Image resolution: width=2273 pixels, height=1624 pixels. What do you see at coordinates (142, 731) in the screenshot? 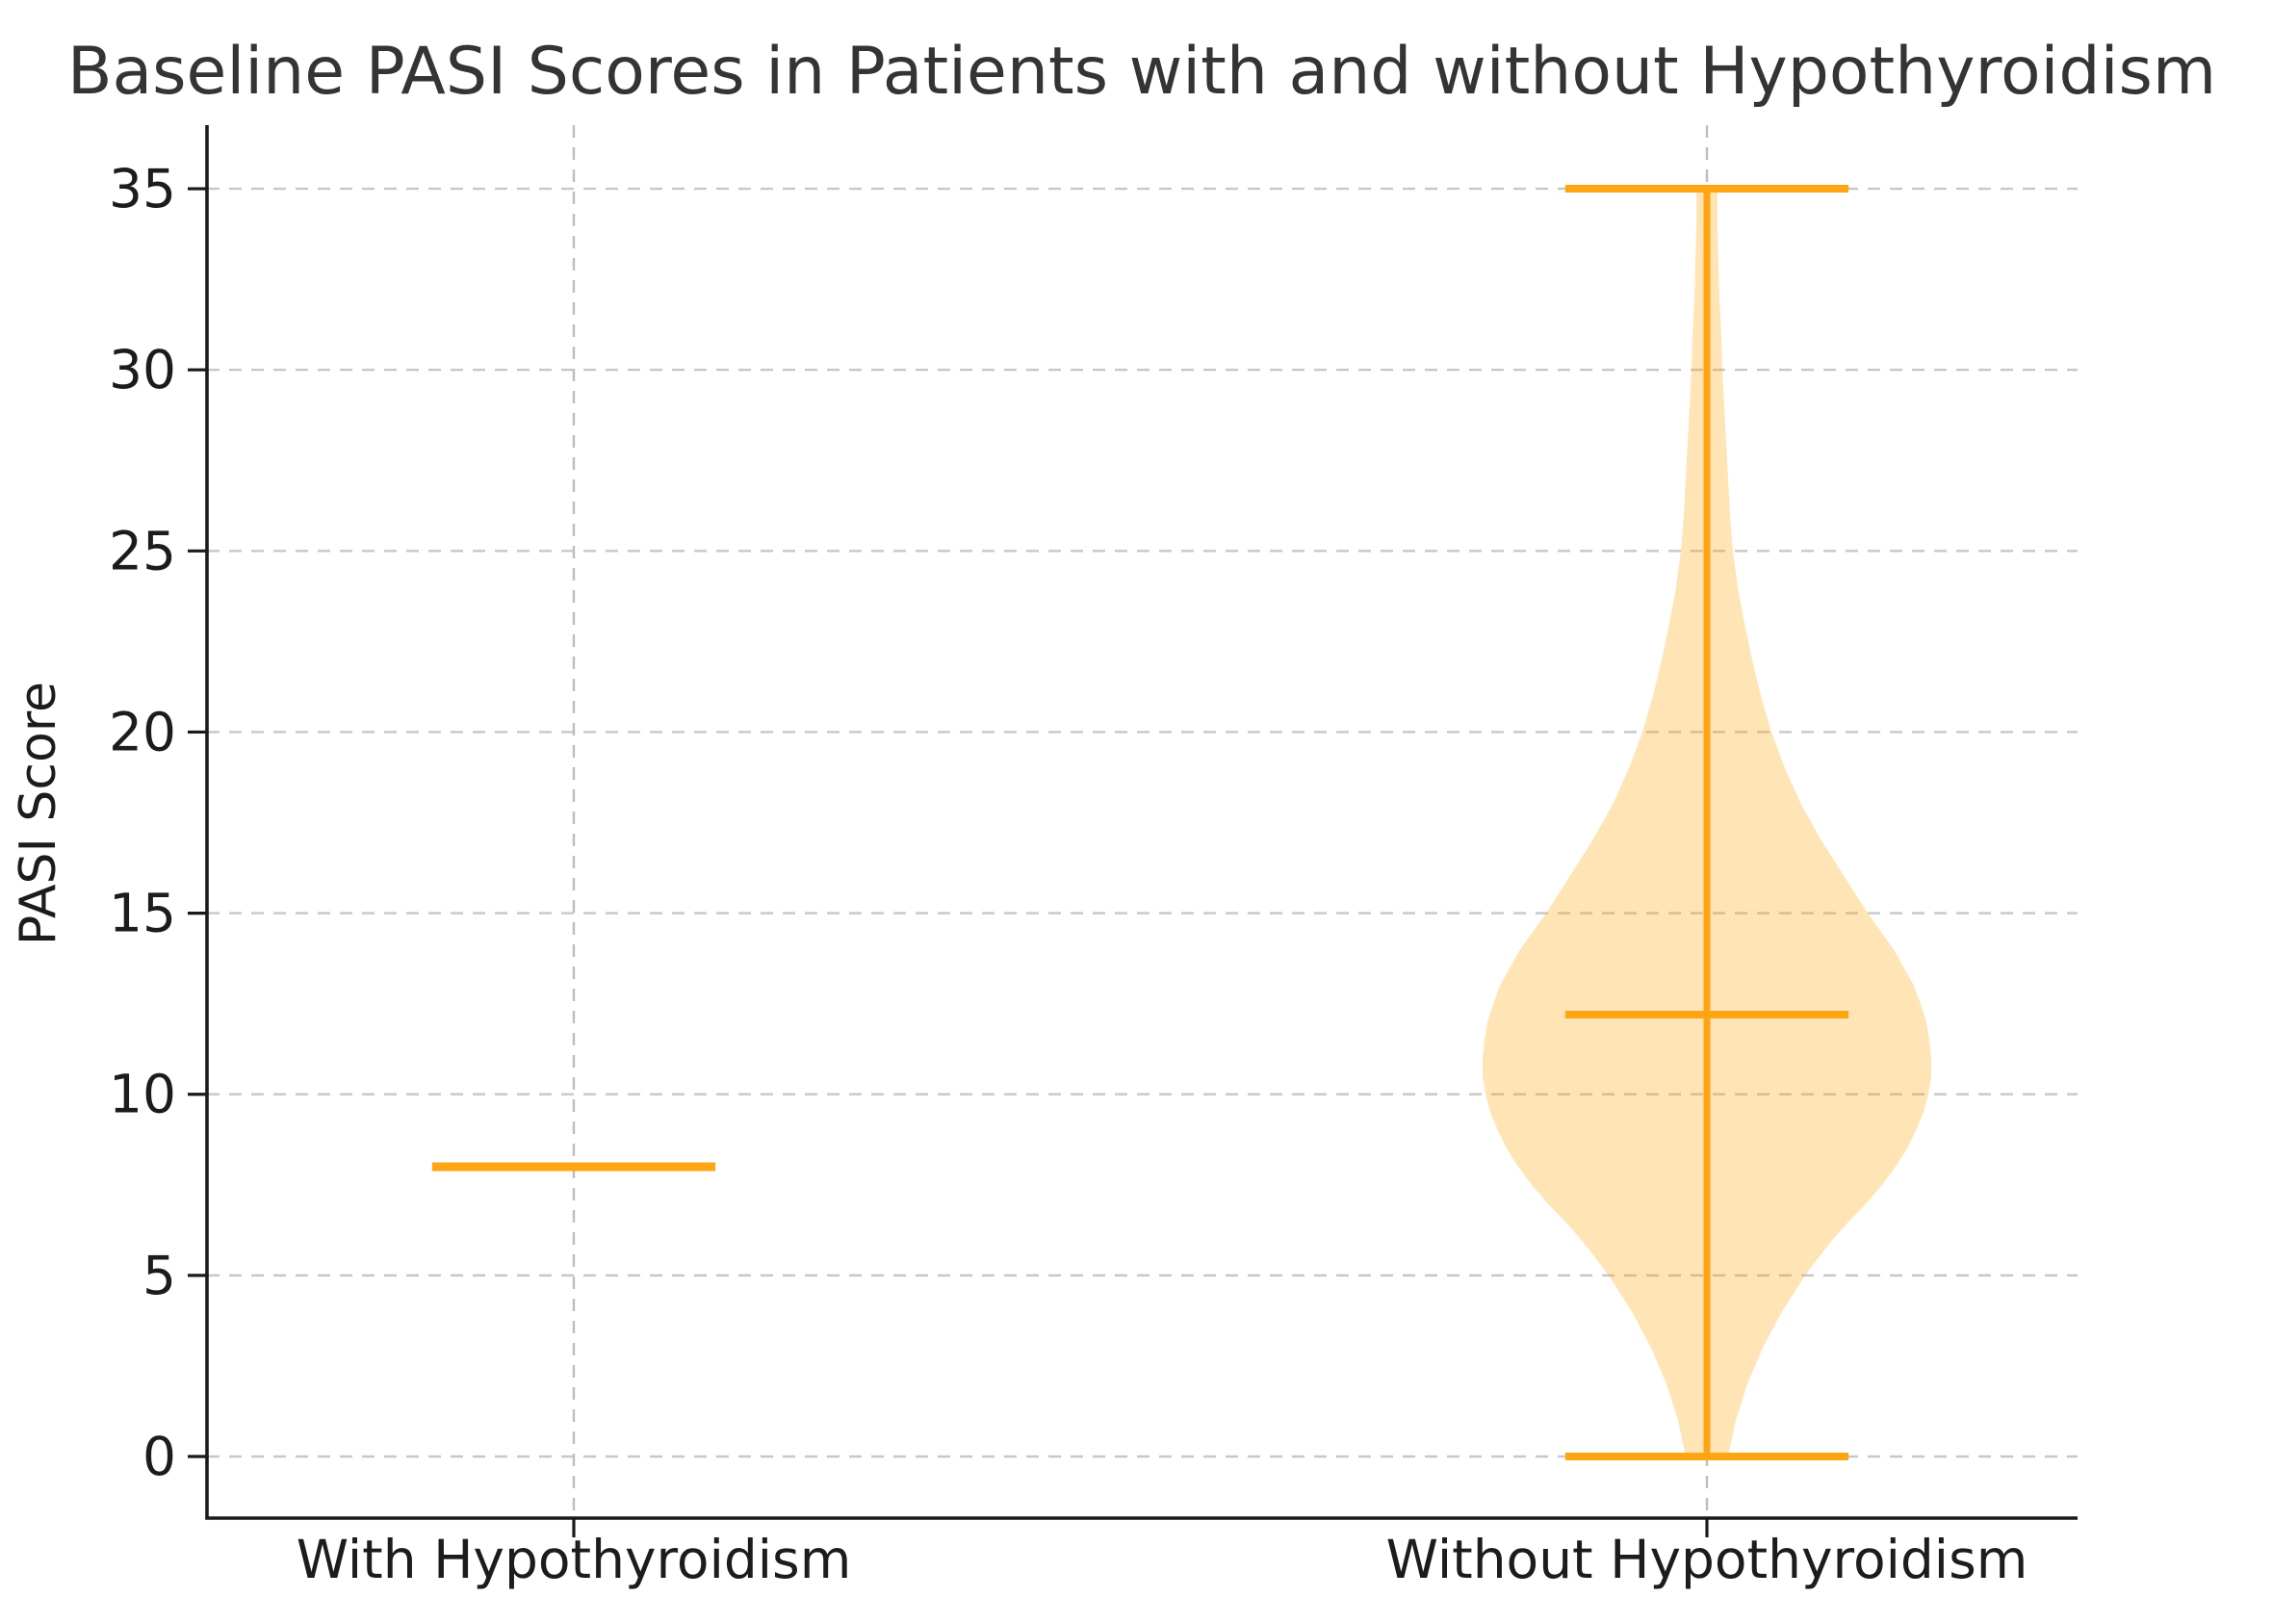
I see `y-tick-label: 20` at bounding box center [142, 731].